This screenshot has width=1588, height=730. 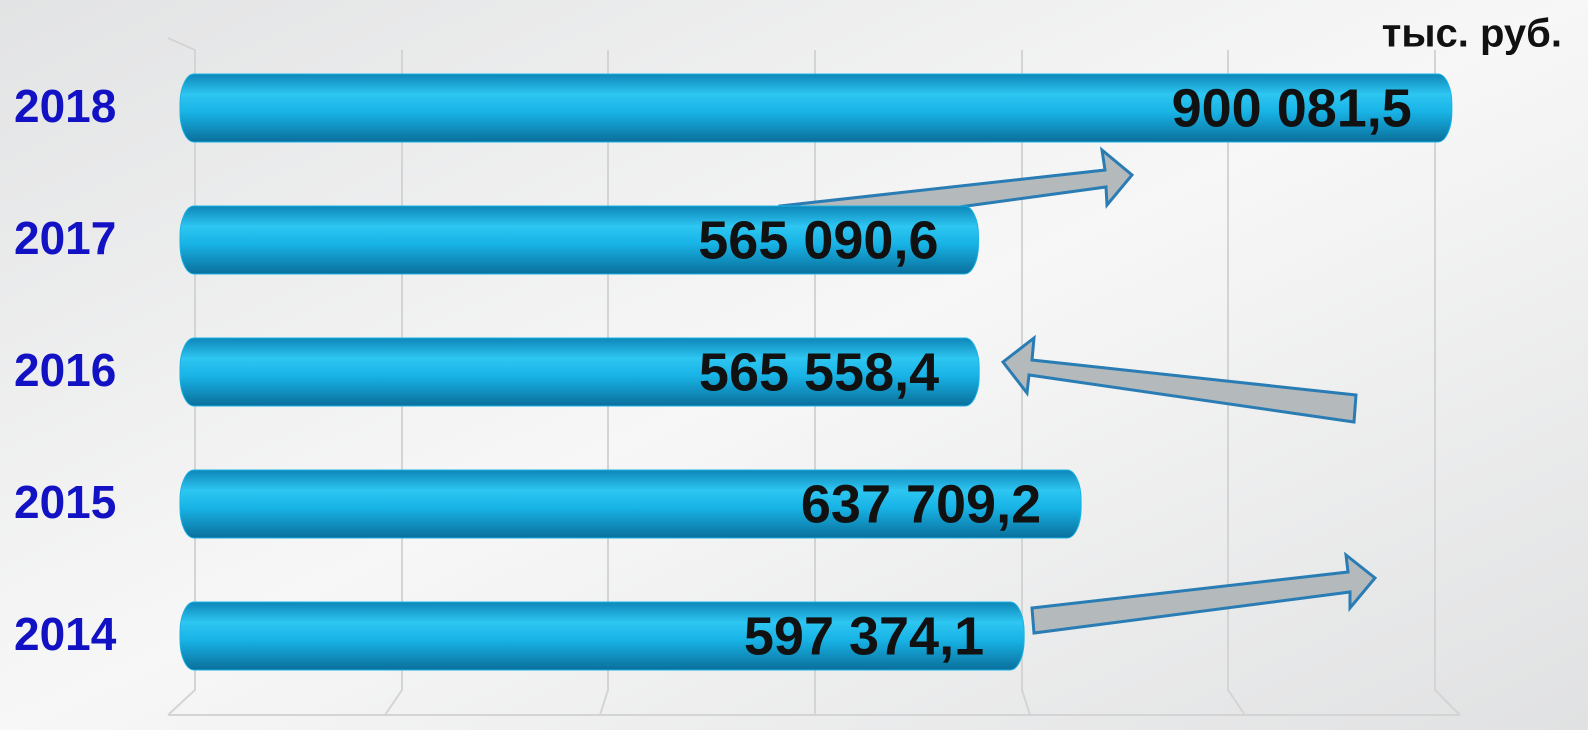 What do you see at coordinates (818, 240) in the screenshot?
I see `value-label: 565 090,6` at bounding box center [818, 240].